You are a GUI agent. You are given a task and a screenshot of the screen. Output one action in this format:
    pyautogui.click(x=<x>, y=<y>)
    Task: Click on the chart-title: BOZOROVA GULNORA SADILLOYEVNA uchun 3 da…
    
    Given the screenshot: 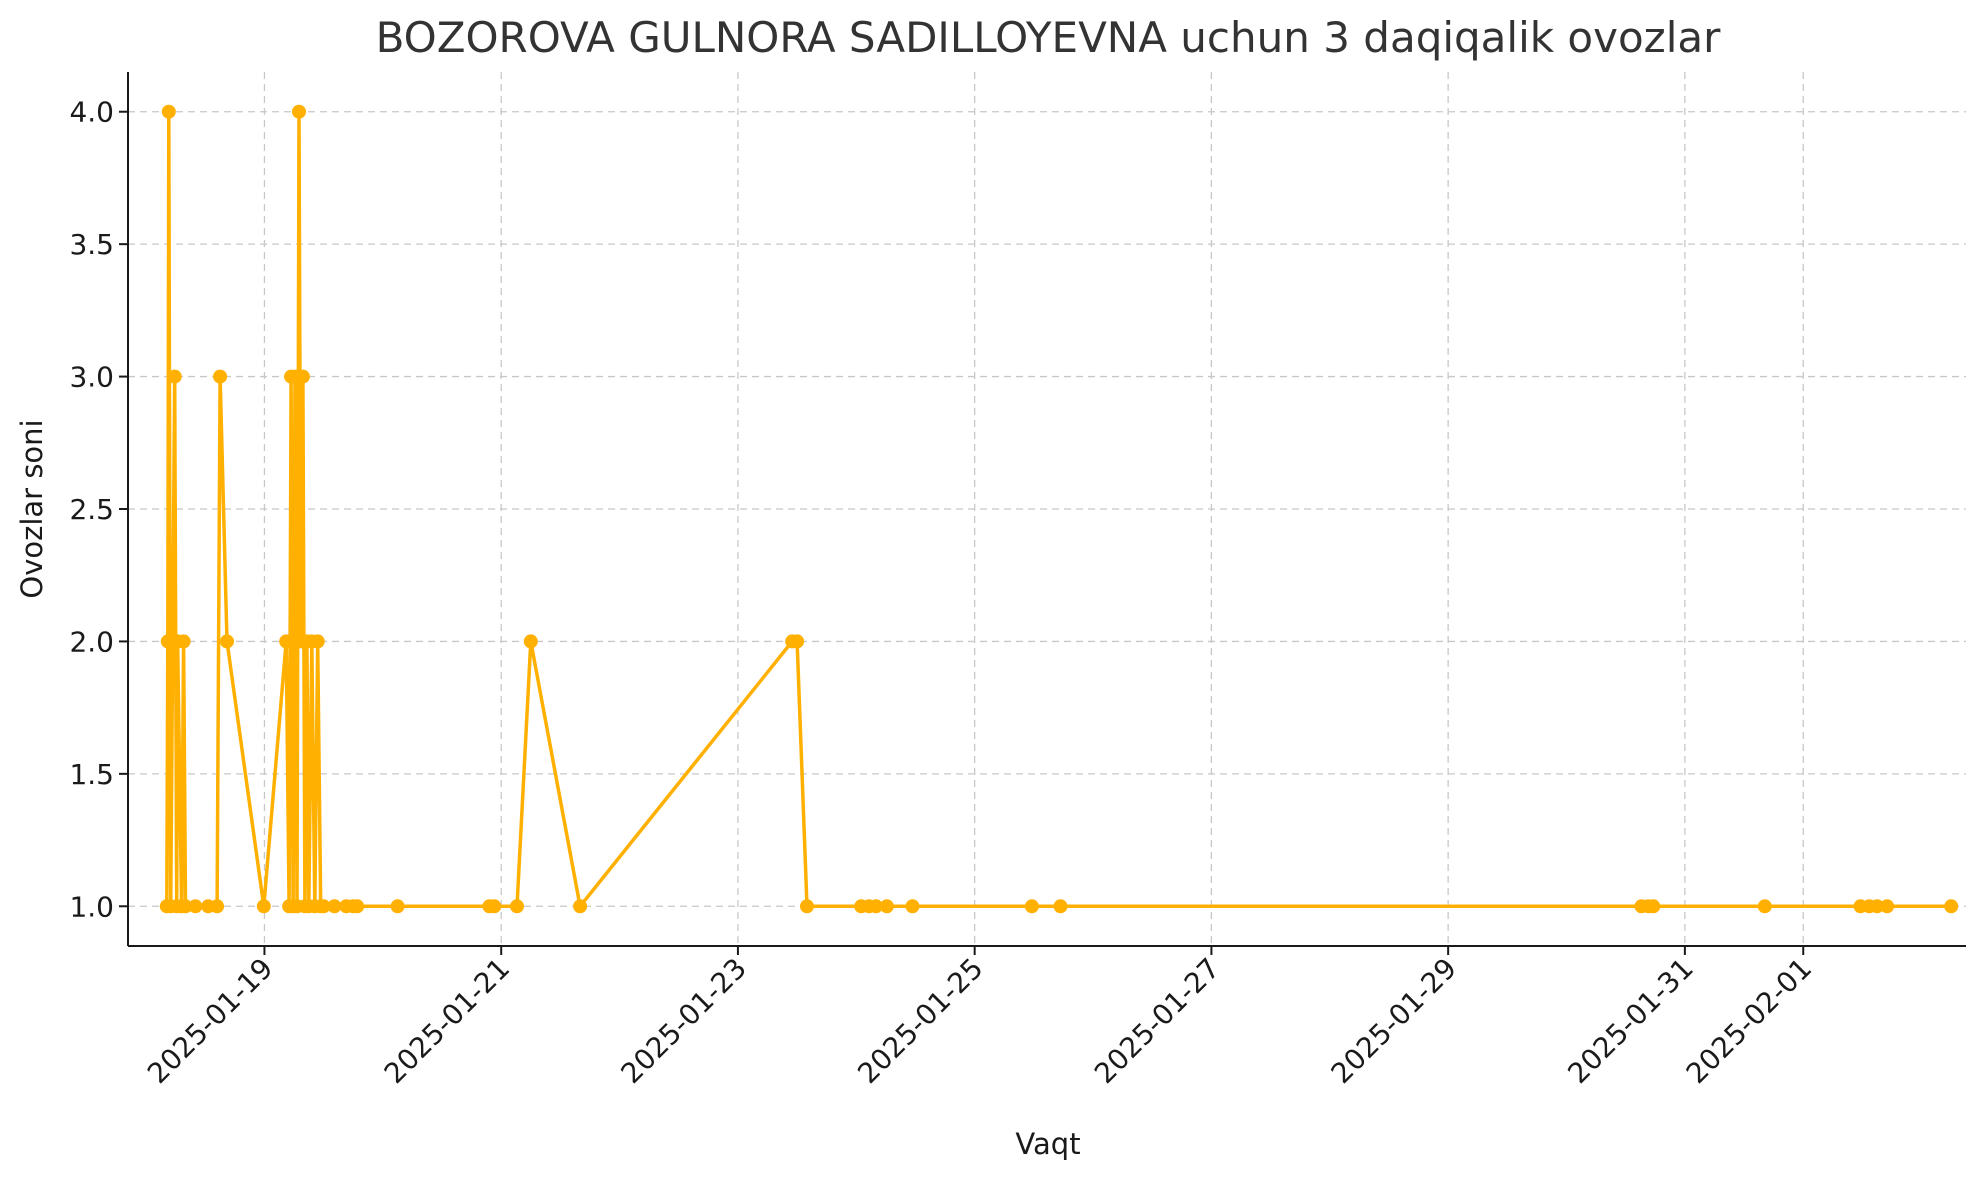 What is the action you would take?
    pyautogui.click(x=1049, y=37)
    